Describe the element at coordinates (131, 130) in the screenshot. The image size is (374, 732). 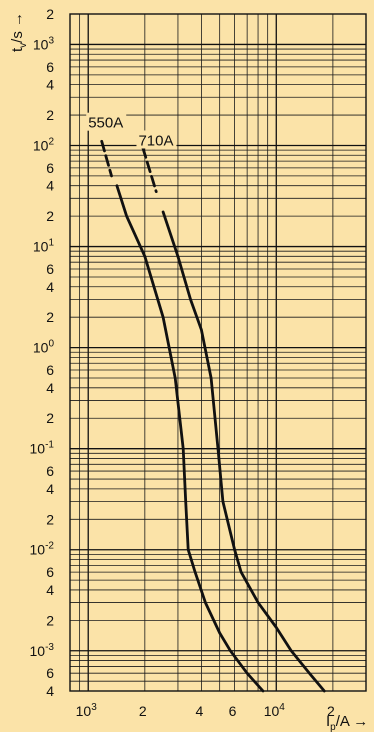
I see `series-labels: 550A 710A` at that location.